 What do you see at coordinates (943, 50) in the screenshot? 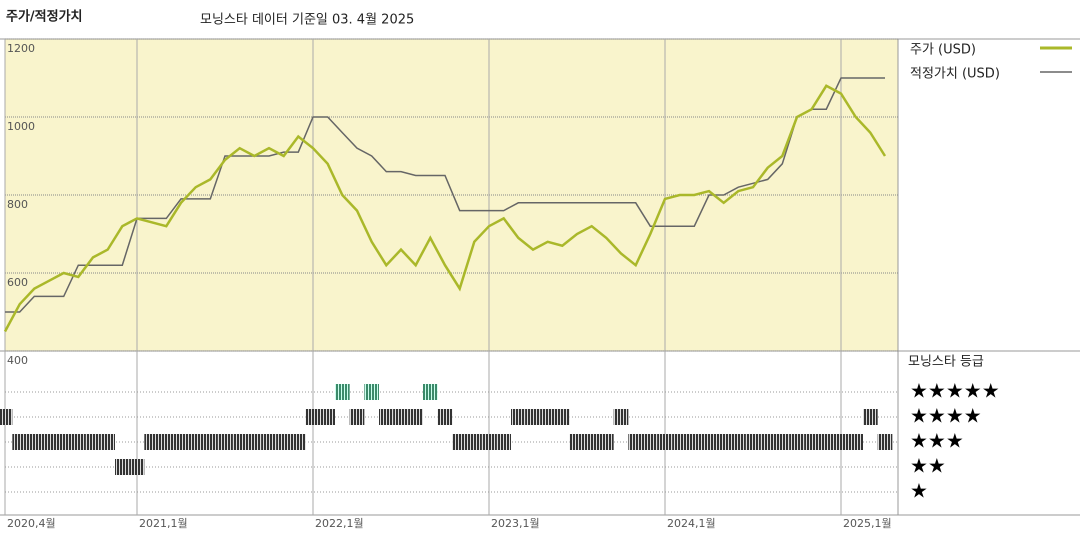
I see `legend-label: 주가 (USD)` at bounding box center [943, 50].